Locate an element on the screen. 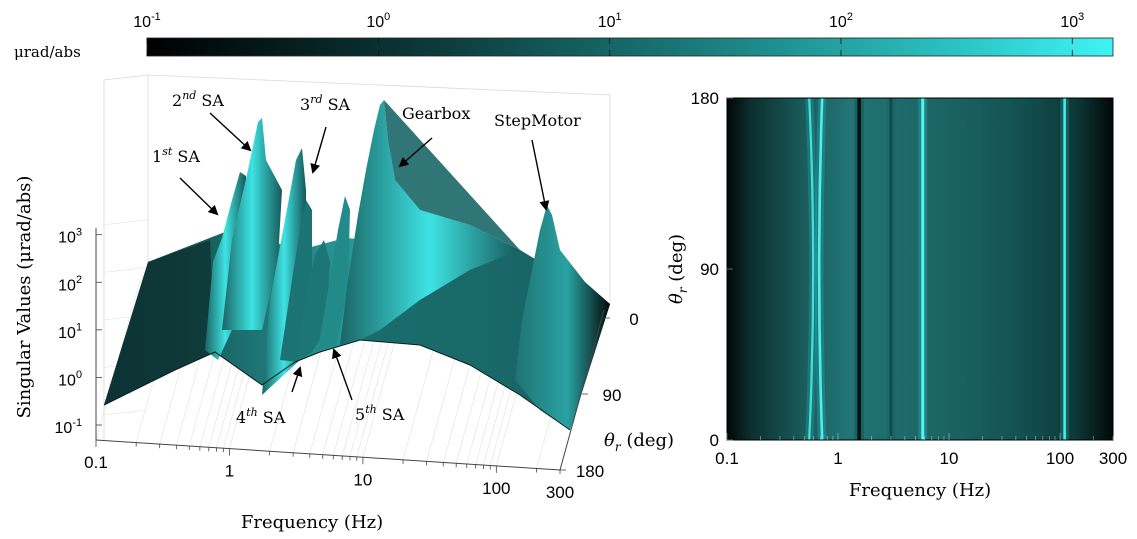 This screenshot has width=1137, height=539. surface-x-tick-label: 300 is located at coordinates (560, 492).